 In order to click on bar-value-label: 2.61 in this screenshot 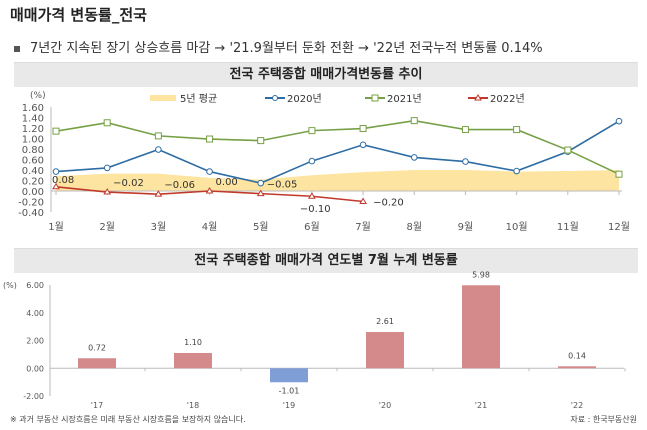, I will do `click(385, 321)`.